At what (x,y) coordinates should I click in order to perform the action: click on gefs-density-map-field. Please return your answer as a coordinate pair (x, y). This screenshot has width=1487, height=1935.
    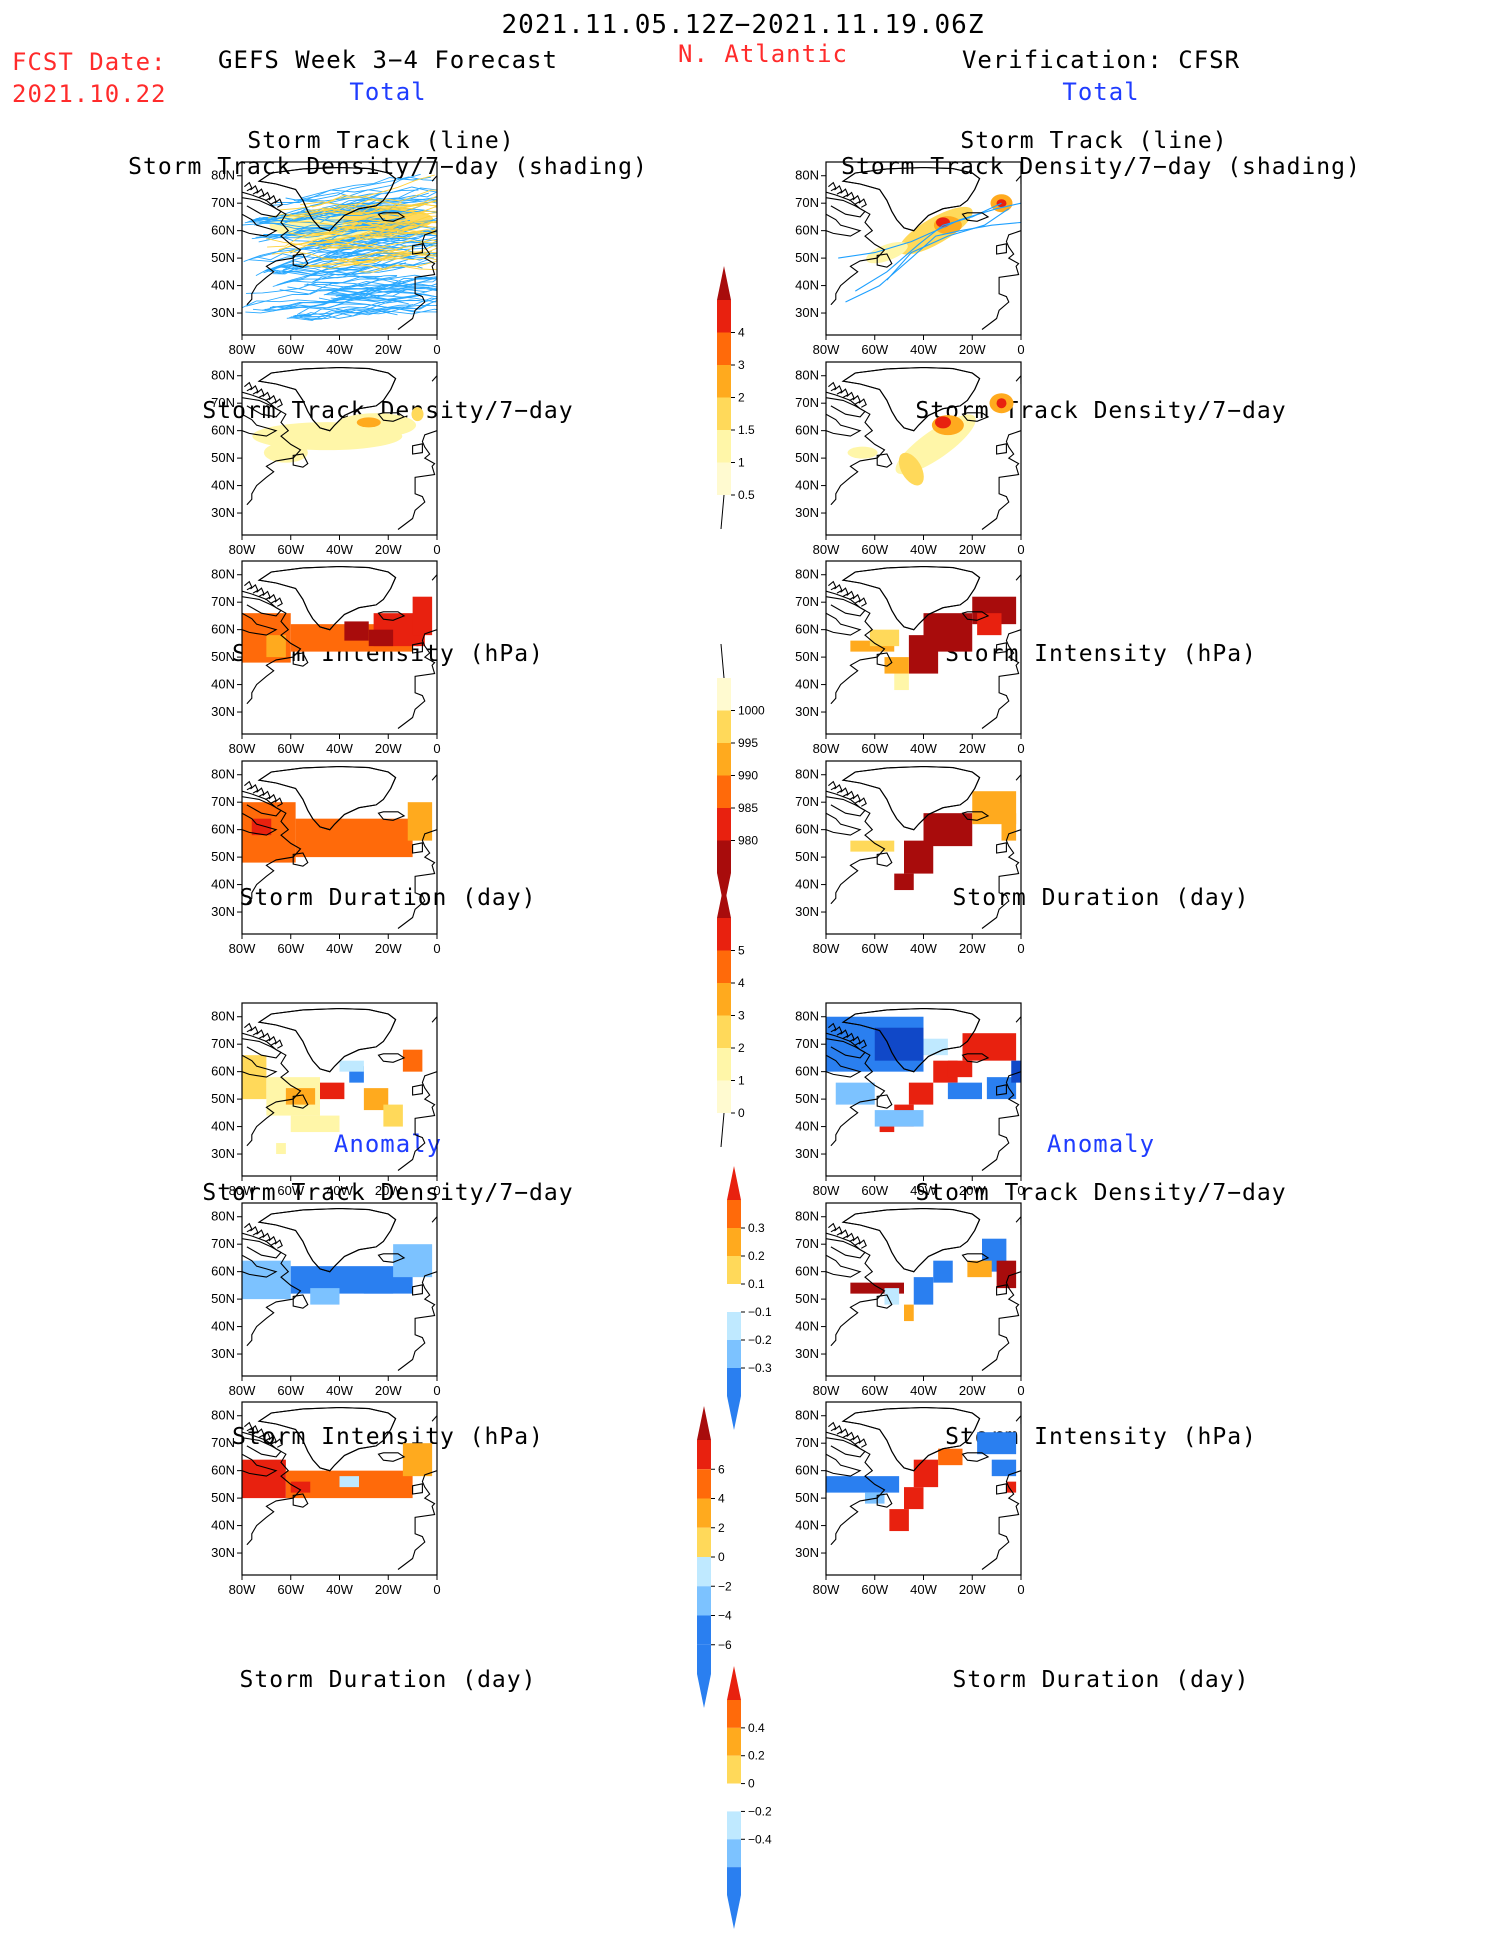
    Looking at the image, I should click on (339, 448).